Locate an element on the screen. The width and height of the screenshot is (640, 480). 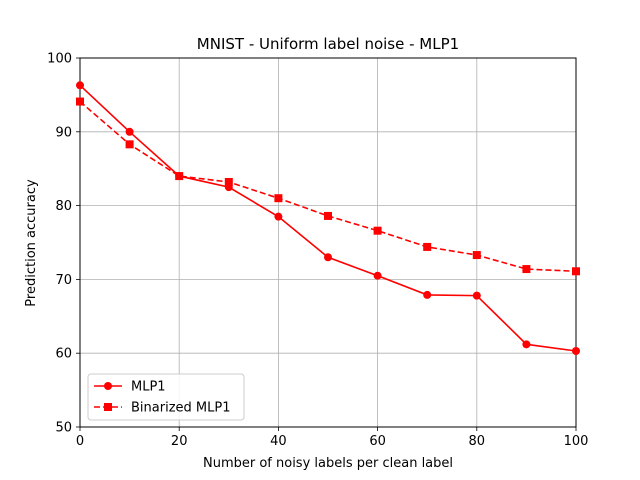
y-tick-label: 70 is located at coordinates (63, 280).